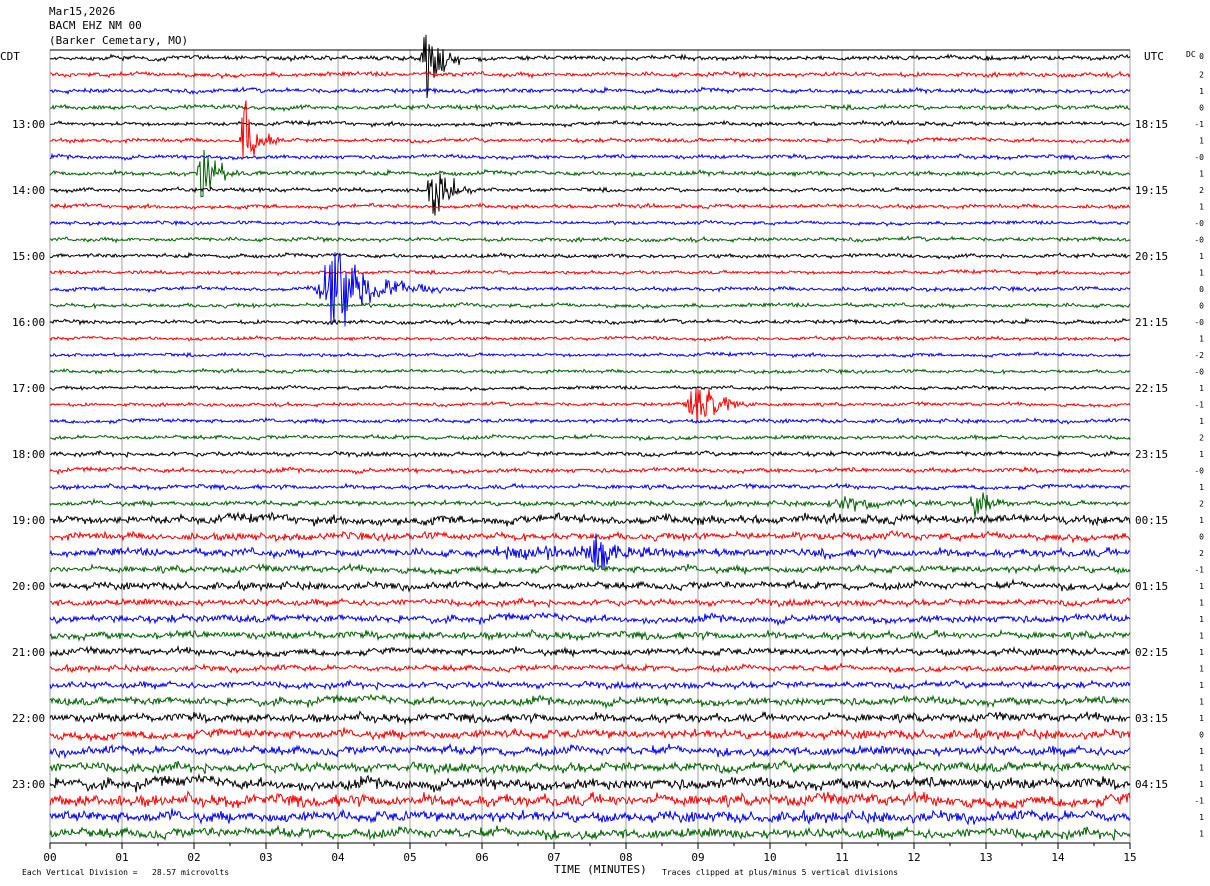 The width and height of the screenshot is (1210, 886). Describe the element at coordinates (10, 56) in the screenshot. I see `left-axis-label: CDT` at that location.